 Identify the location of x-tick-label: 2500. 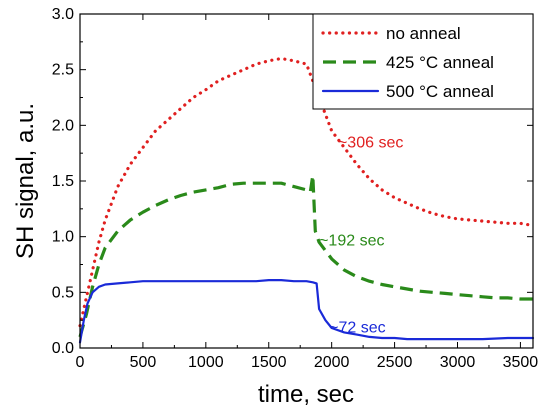
(395, 362).